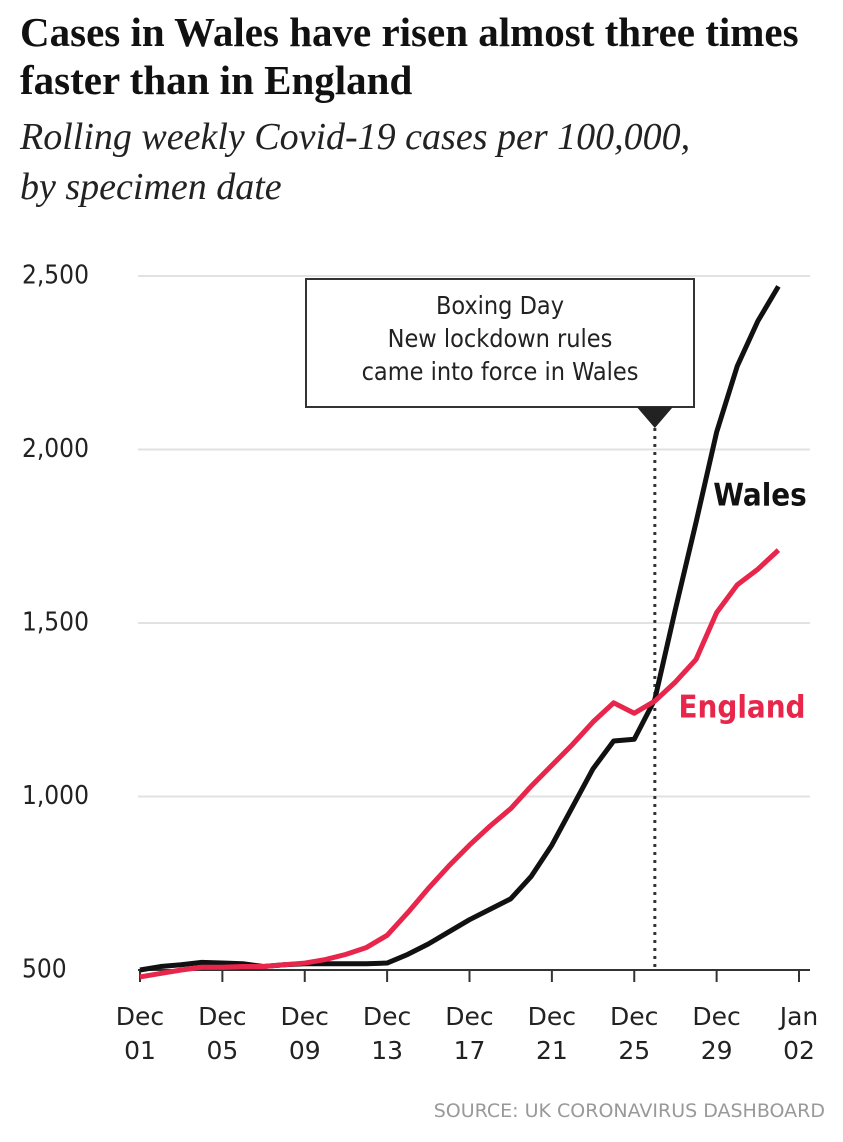 Image resolution: width=843 pixels, height=1142 pixels. What do you see at coordinates (500, 371) in the screenshot?
I see `annotation-text: came into force in Wales` at bounding box center [500, 371].